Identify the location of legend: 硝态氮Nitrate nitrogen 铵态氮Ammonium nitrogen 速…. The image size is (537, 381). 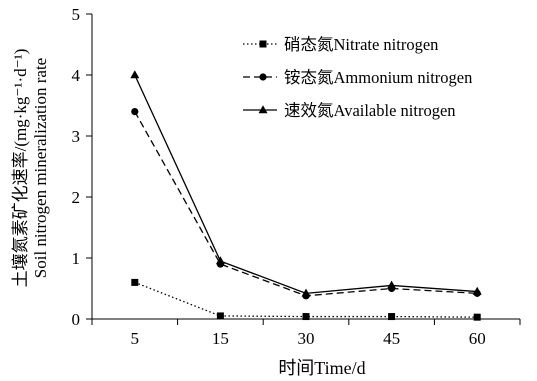
(357, 77).